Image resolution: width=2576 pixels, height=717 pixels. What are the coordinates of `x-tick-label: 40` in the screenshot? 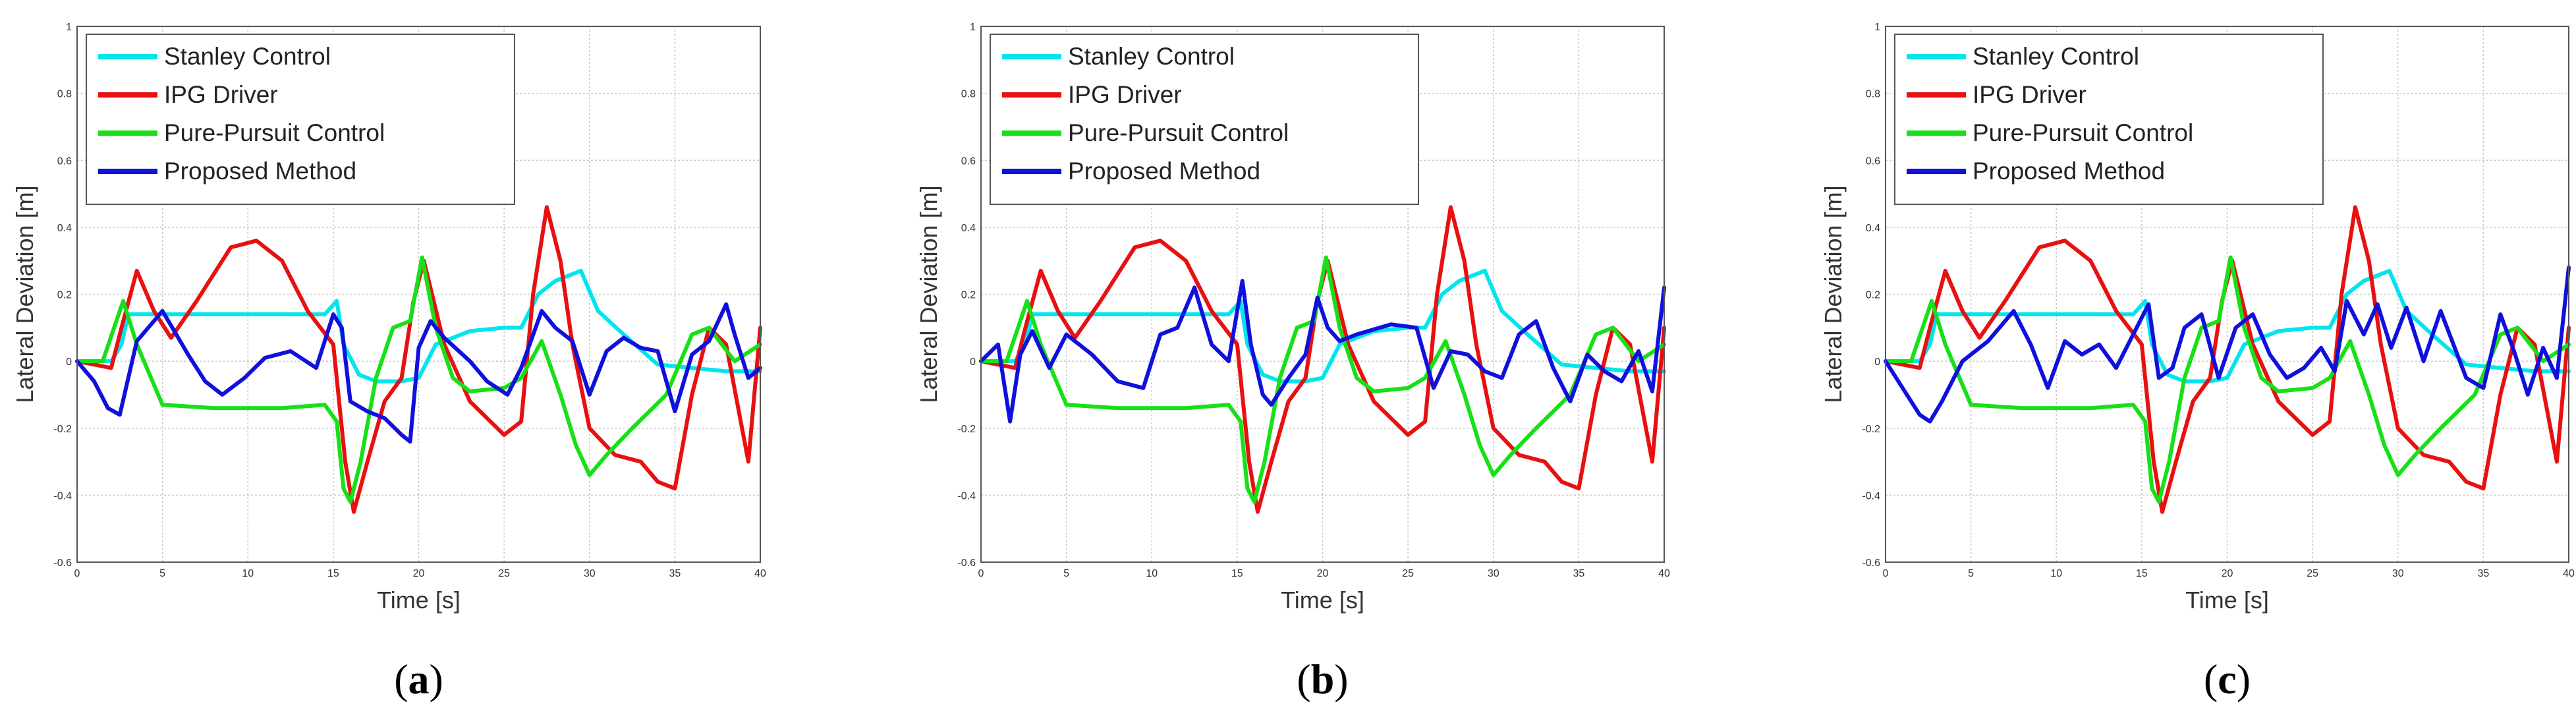 It's located at (760, 573).